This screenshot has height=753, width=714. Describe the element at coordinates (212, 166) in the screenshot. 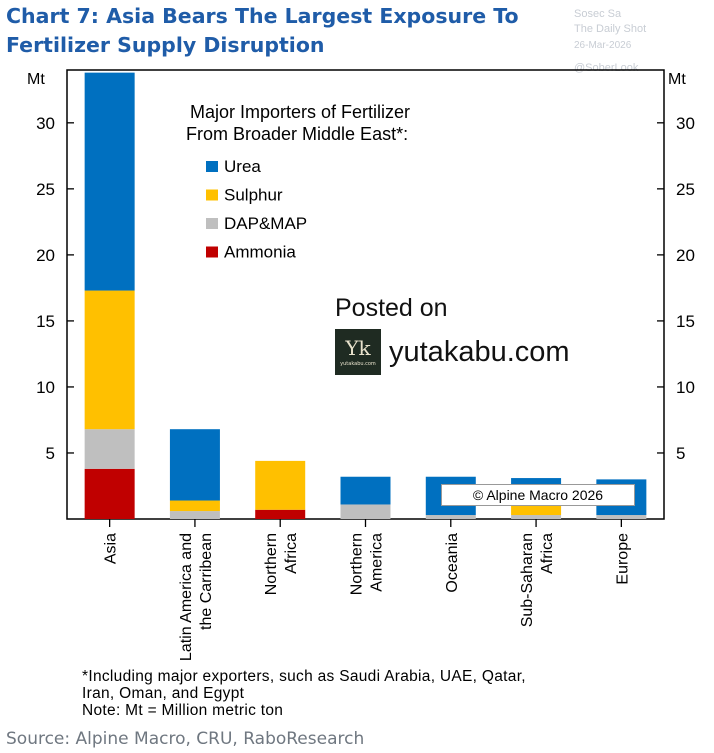

I see `legend-swatch-urea` at that location.